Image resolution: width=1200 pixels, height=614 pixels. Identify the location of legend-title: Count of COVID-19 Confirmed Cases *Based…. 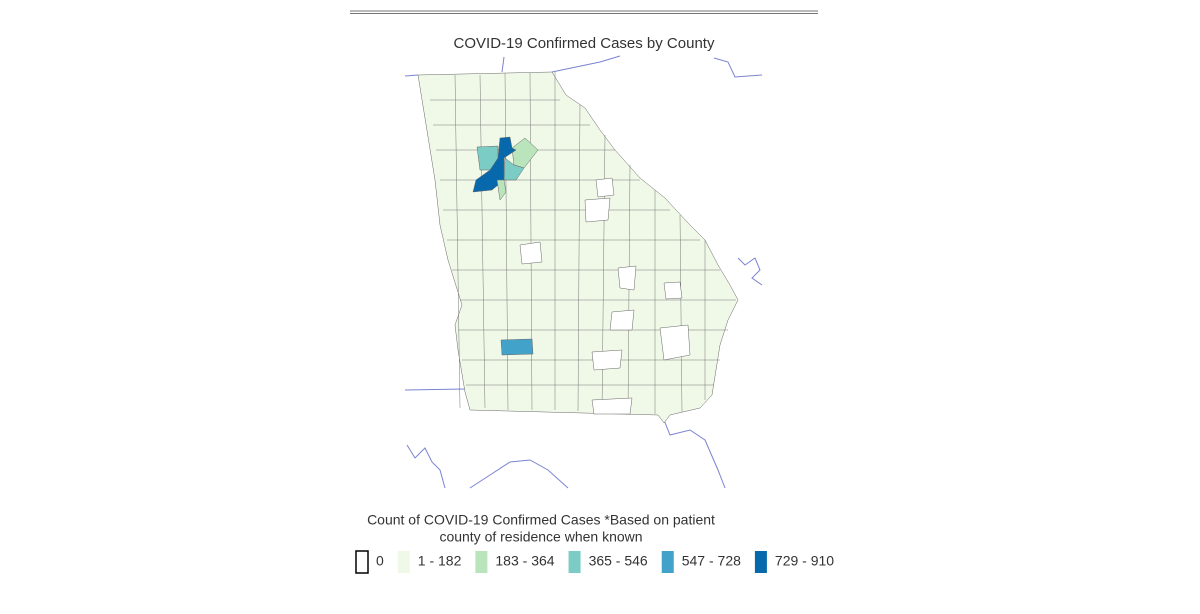
(541, 520).